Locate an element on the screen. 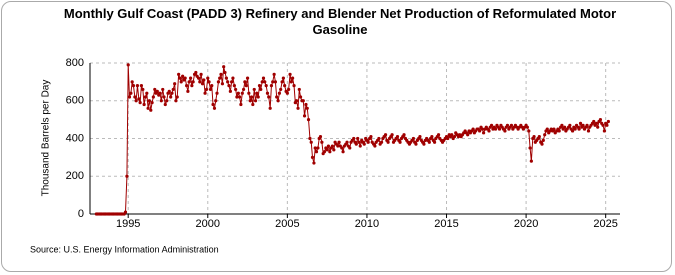  y-tick-label: 400 is located at coordinates (75, 138).